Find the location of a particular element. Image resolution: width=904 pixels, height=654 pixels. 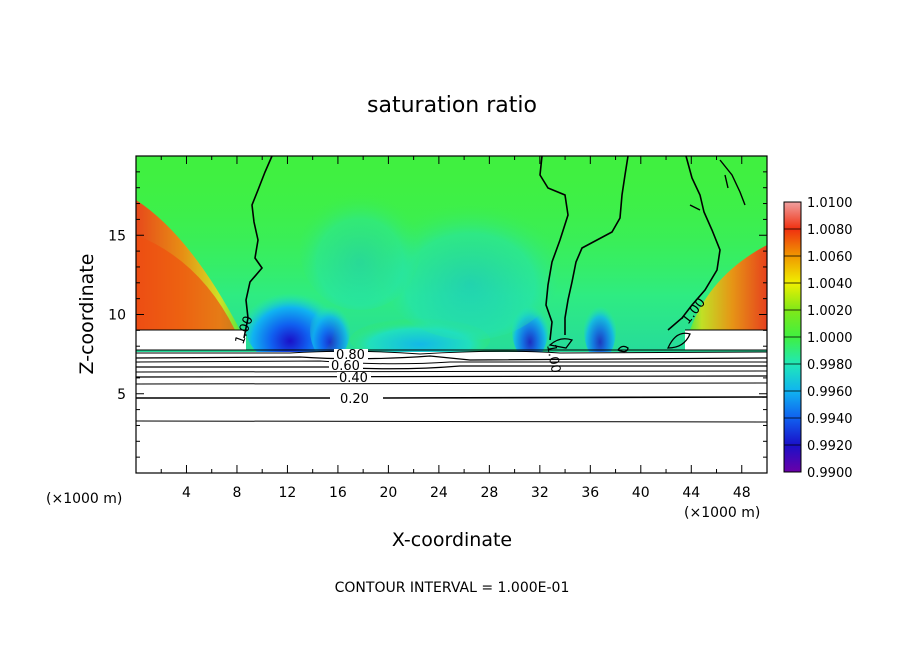

y-tick-label: 15 is located at coordinates (117, 236).